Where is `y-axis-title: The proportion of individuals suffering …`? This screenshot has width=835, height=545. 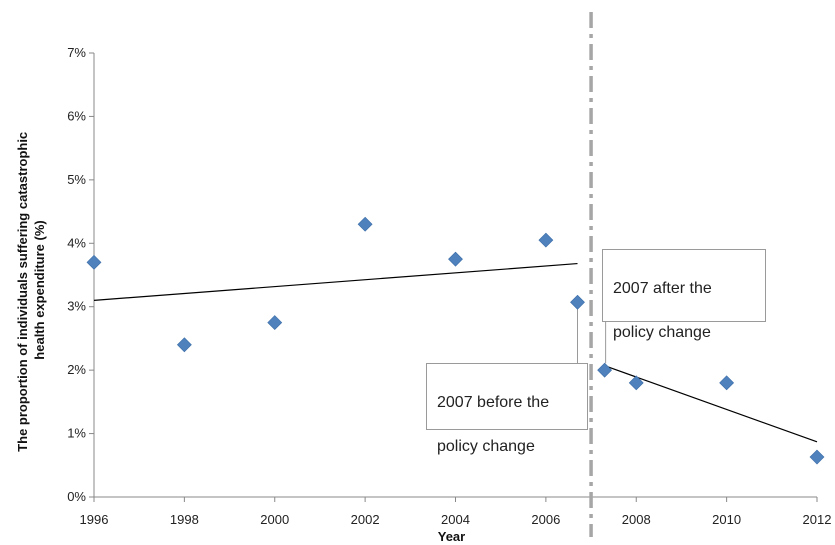 y-axis-title: The proportion of individuals suffering … is located at coordinates (31, 290).